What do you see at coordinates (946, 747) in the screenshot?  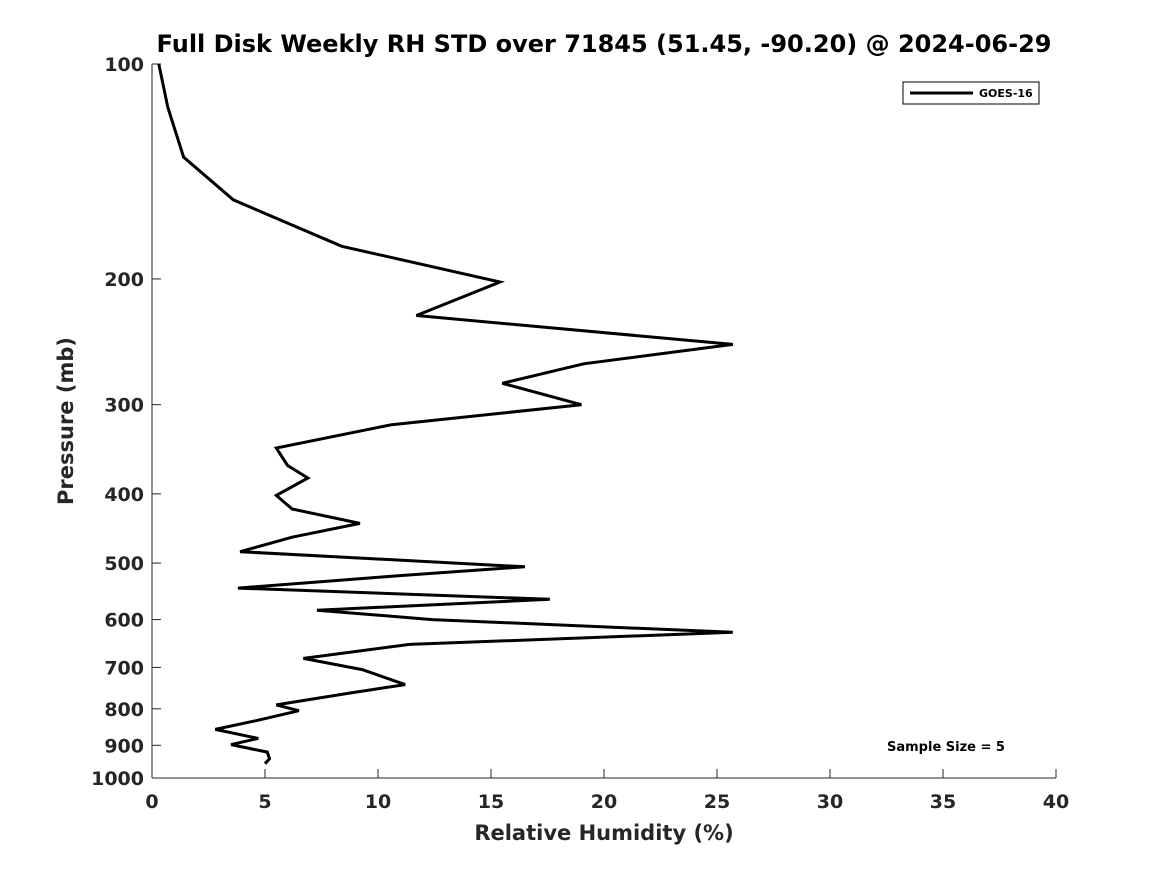 I see `sample-size-annotation: Sample Size = 5` at bounding box center [946, 747].